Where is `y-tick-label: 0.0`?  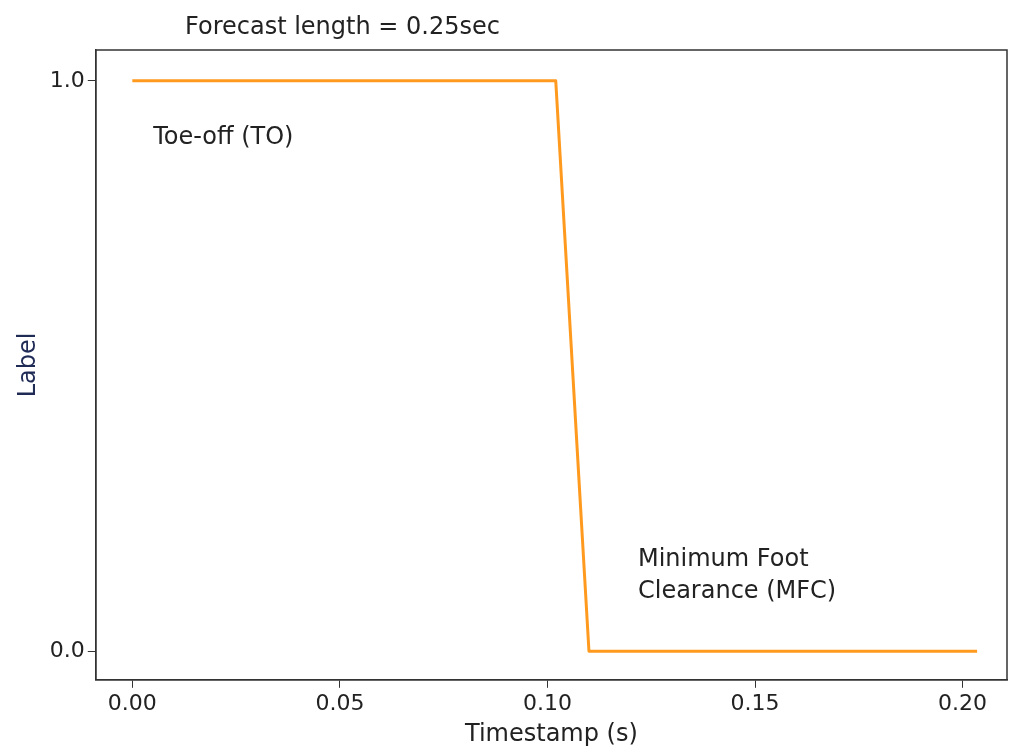 y-tick-label: 0.0 is located at coordinates (67, 649).